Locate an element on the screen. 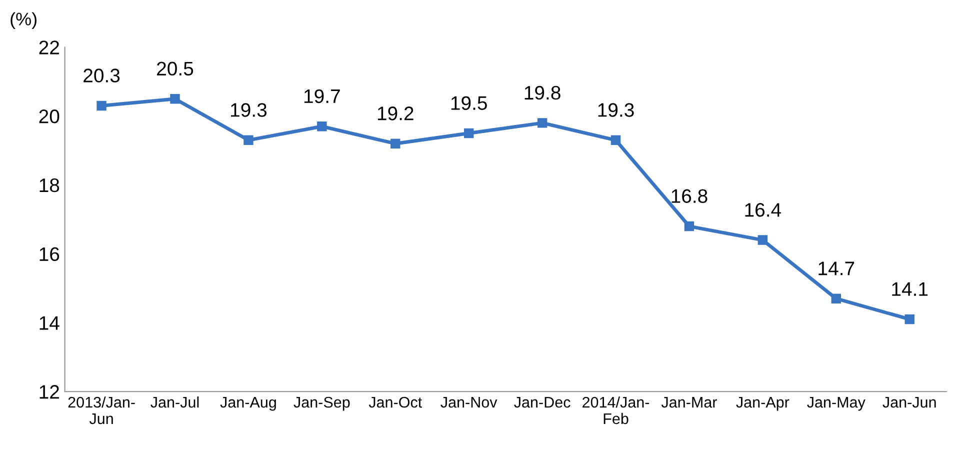 The width and height of the screenshot is (953, 458). data-label: 19.7 is located at coordinates (322, 96).